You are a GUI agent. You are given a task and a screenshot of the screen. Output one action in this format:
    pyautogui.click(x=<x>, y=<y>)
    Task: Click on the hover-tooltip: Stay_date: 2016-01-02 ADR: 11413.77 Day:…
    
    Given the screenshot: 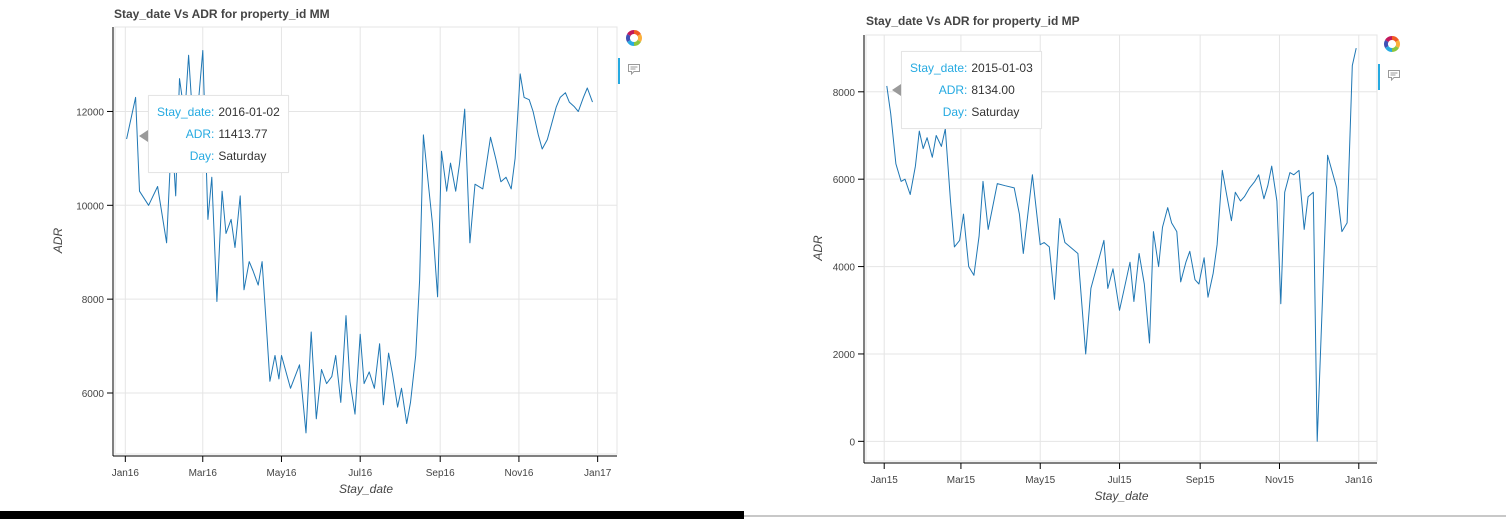 What is the action you would take?
    pyautogui.click(x=218, y=134)
    